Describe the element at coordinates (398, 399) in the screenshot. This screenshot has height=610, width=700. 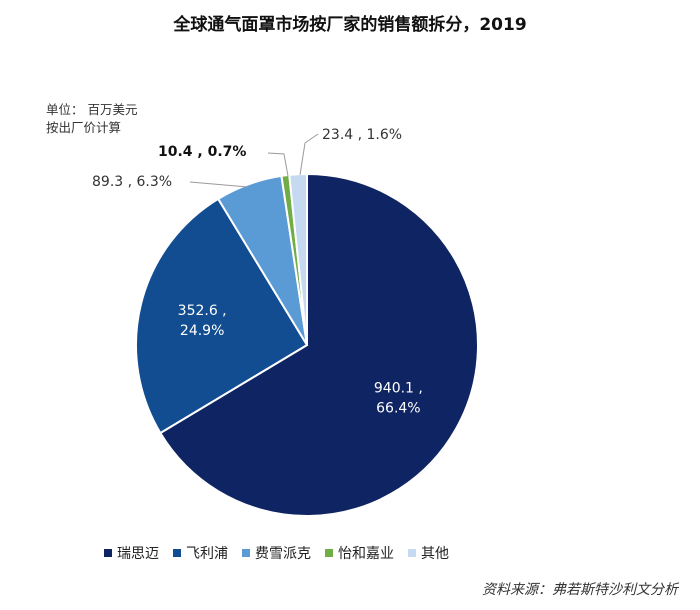
I see `slice-label-1: 940.1 , 66.4%` at that location.